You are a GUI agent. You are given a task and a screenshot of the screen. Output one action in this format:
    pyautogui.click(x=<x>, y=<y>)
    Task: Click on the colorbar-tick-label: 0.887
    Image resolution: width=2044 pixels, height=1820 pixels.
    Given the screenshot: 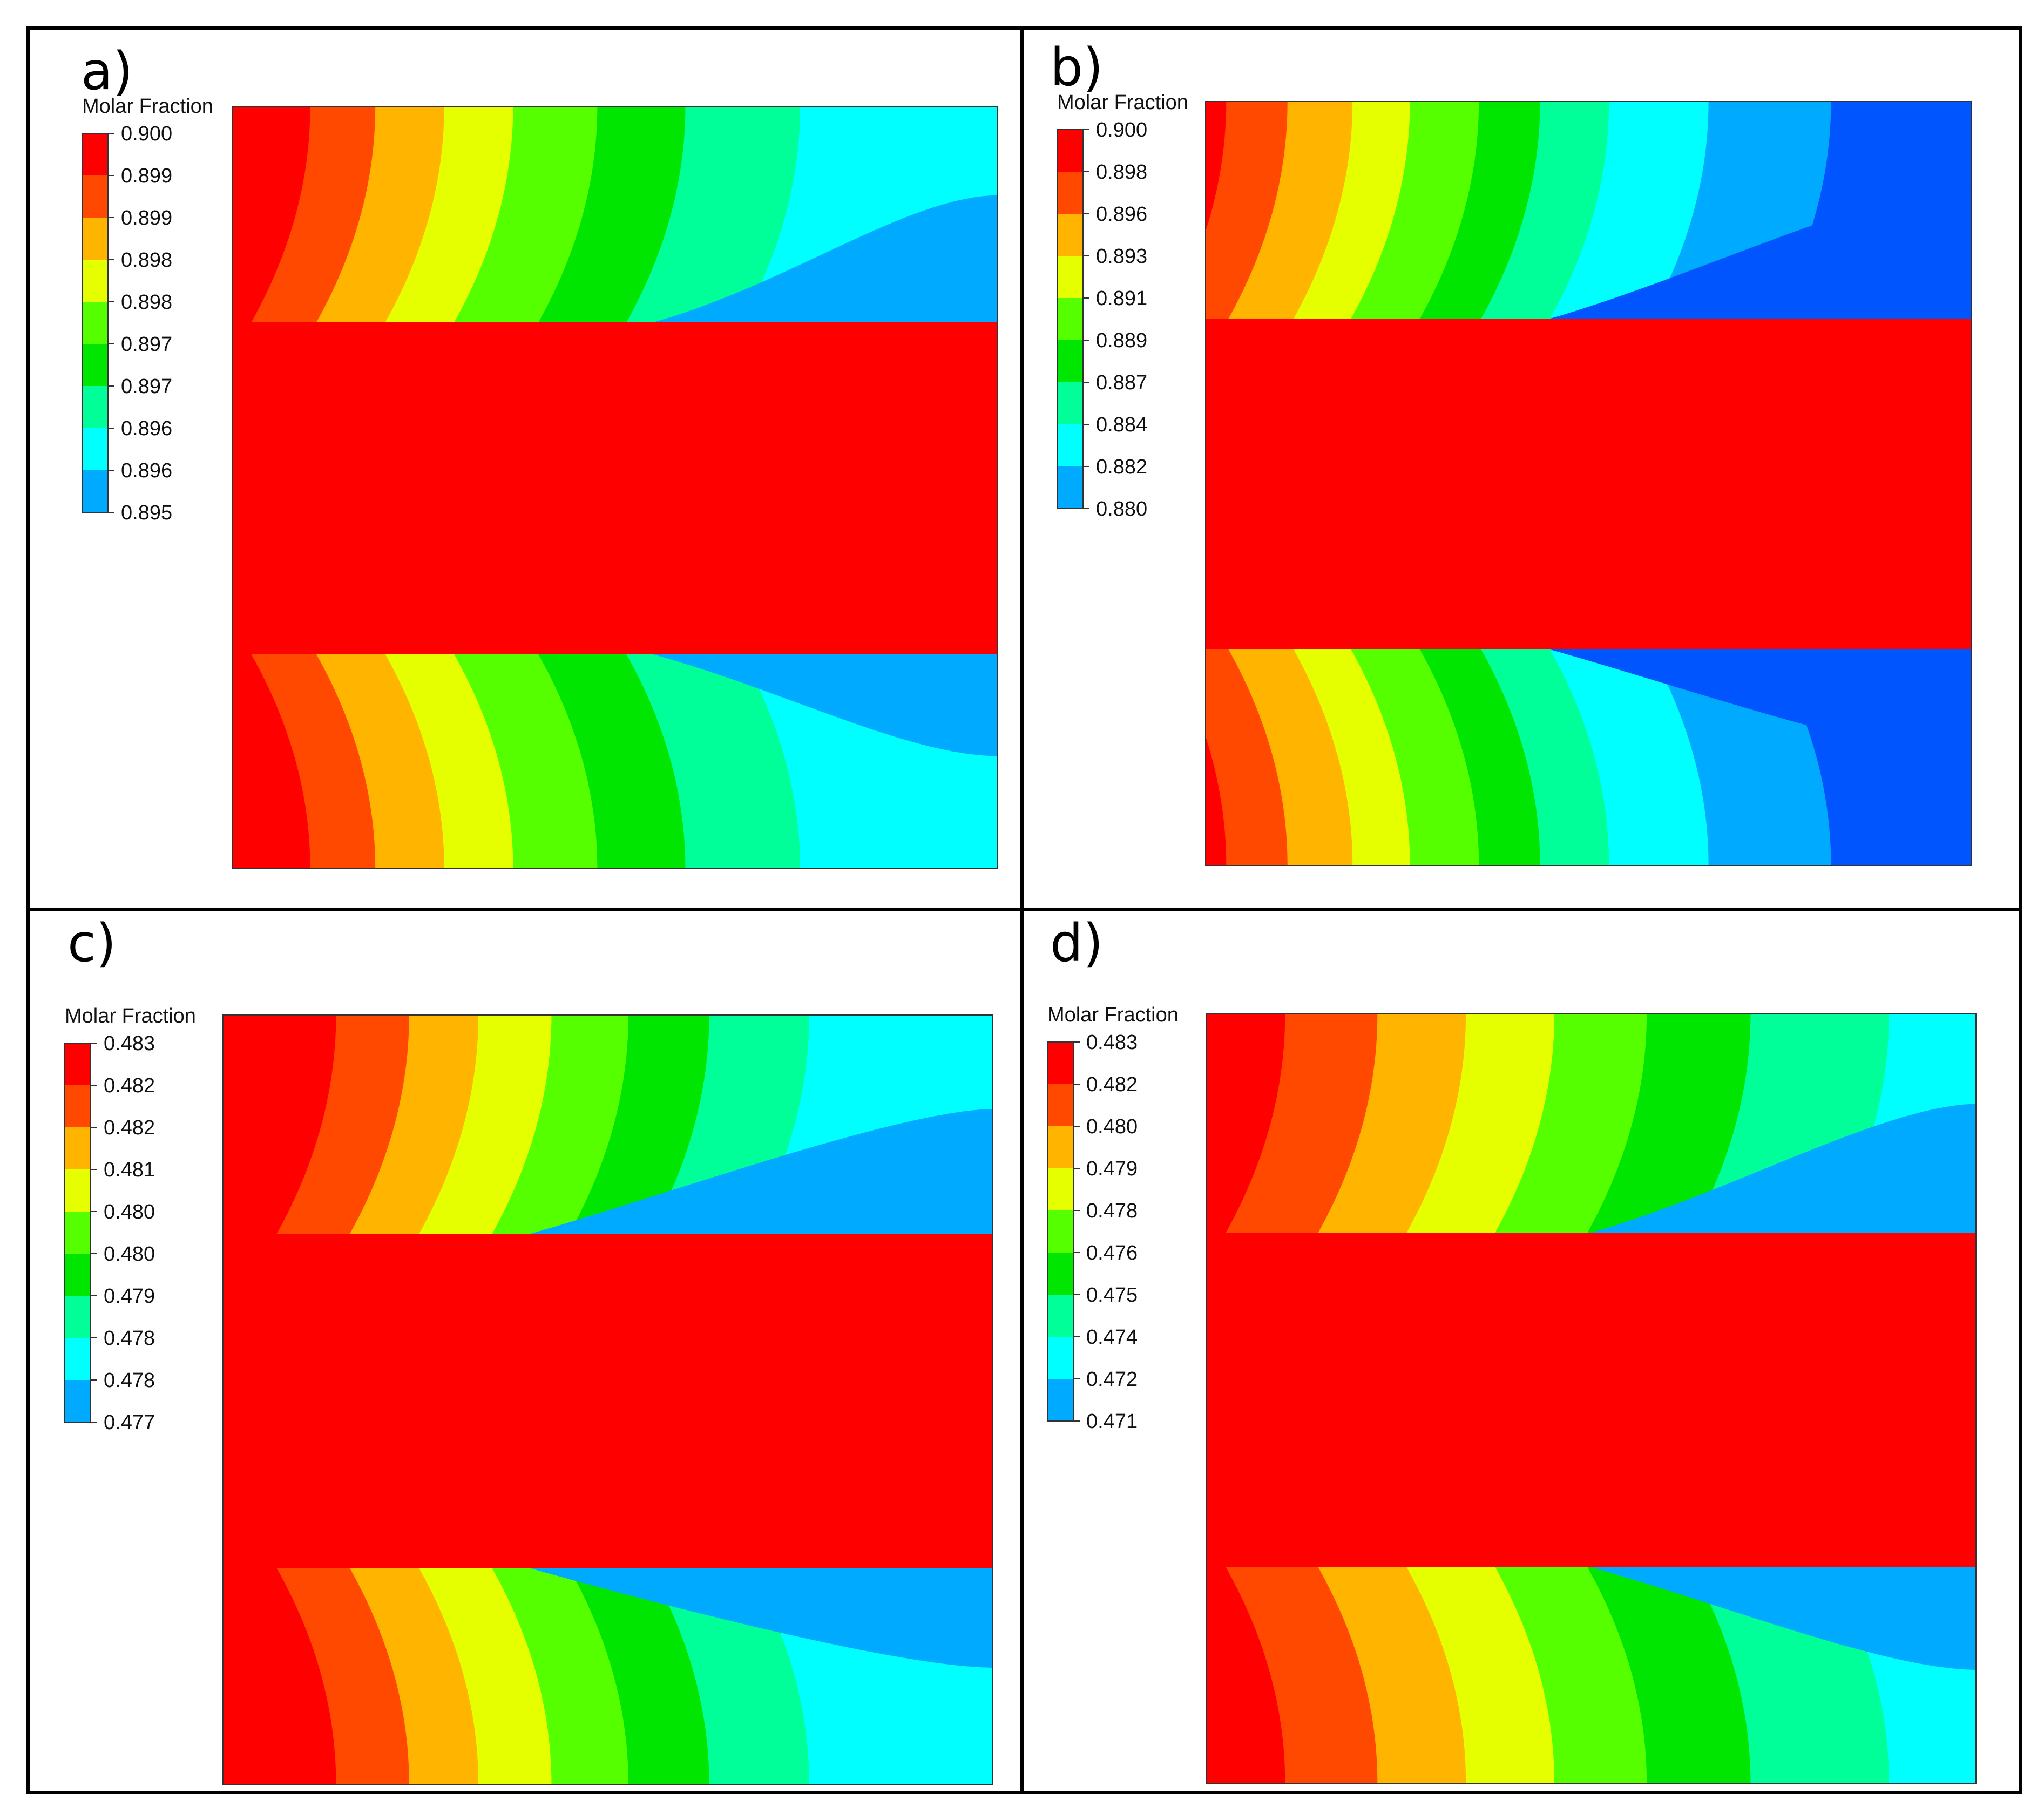 What is the action you would take?
    pyautogui.click(x=1122, y=383)
    